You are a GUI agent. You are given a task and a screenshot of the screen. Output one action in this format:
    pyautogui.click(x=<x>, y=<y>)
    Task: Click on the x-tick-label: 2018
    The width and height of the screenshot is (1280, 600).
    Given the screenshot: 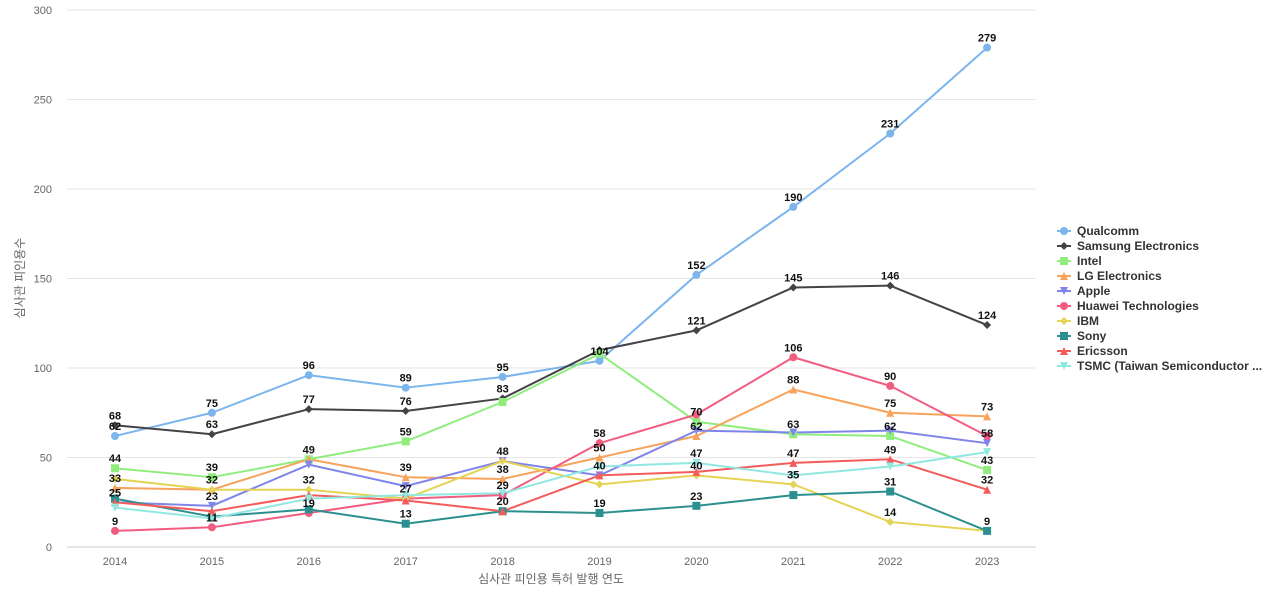 What is the action you would take?
    pyautogui.click(x=502, y=562)
    